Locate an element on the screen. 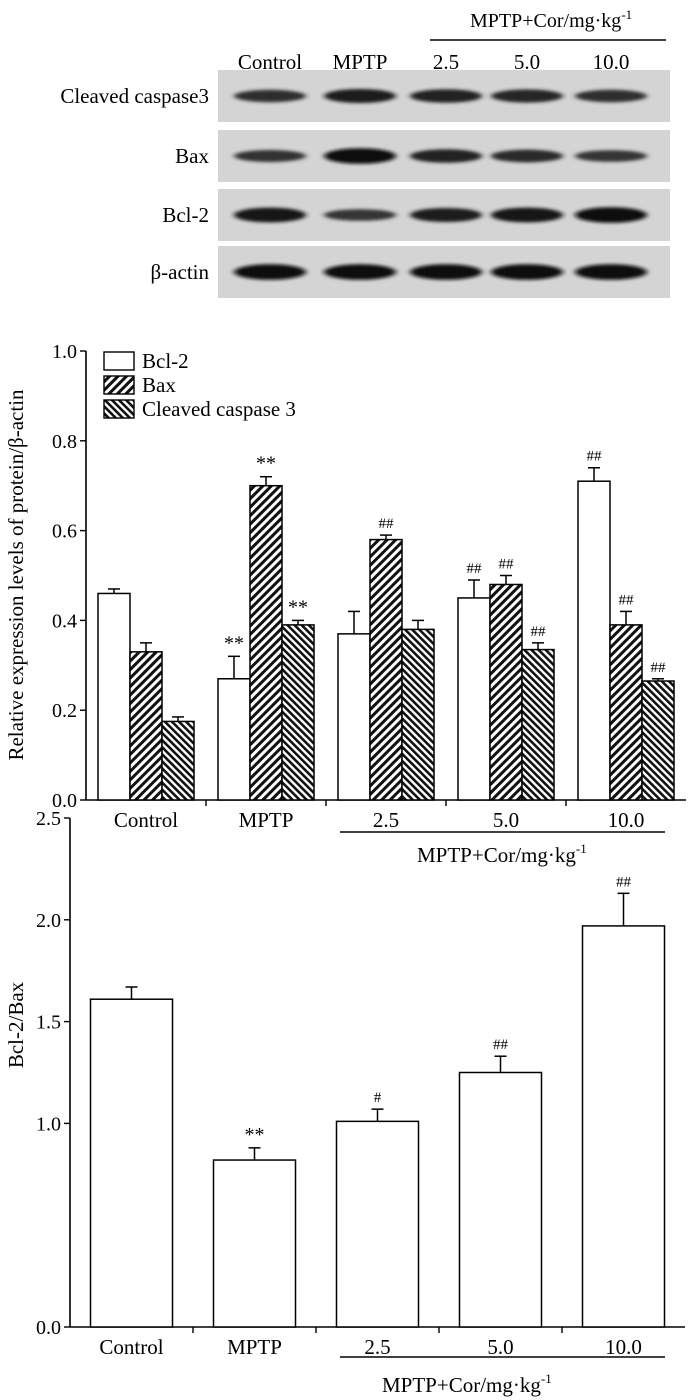  y-tick-label: 2.0 is located at coordinates (48, 921).